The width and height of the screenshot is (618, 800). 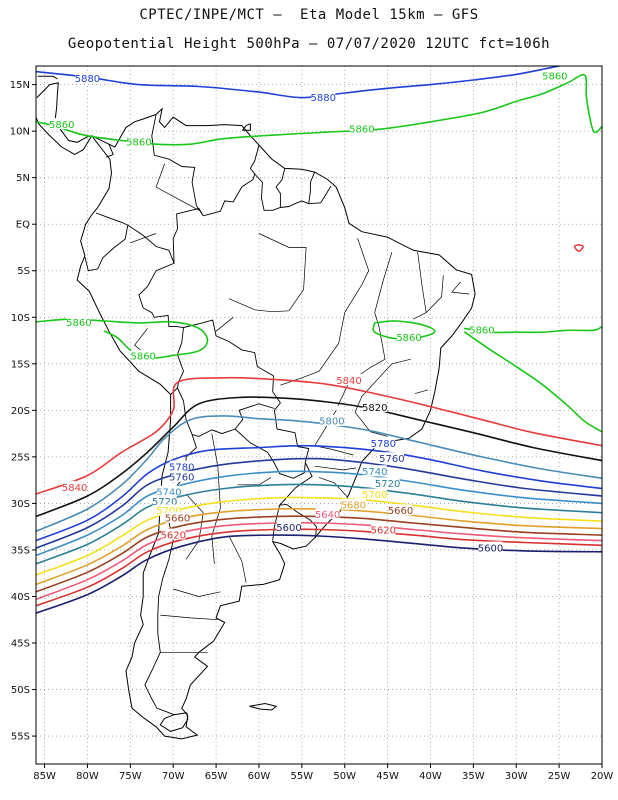 I want to click on contour-label: 5840, so click(x=74, y=488).